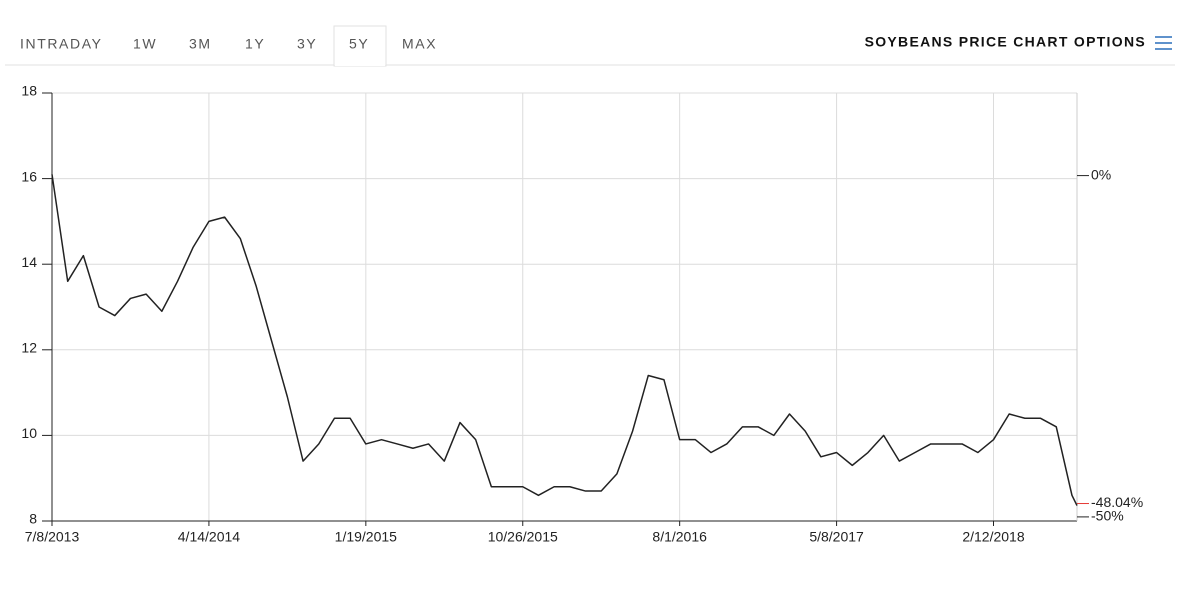 This screenshot has width=1200, height=596. Describe the element at coordinates (29, 348) in the screenshot. I see `y-tick-label: 12` at that location.